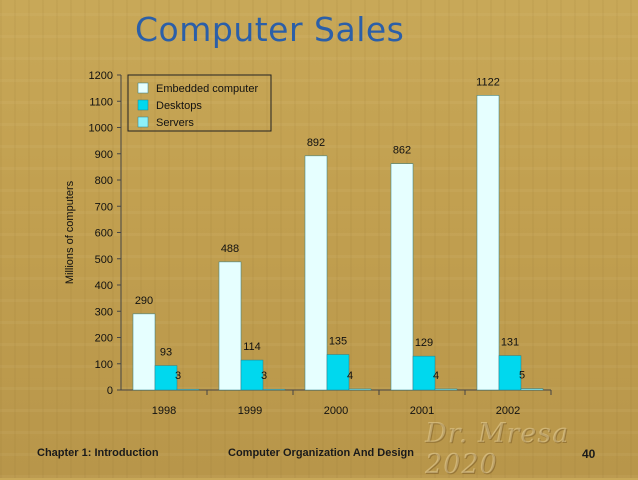 The height and width of the screenshot is (480, 638). What do you see at coordinates (338, 372) in the screenshot?
I see `bar-1-2000` at bounding box center [338, 372].